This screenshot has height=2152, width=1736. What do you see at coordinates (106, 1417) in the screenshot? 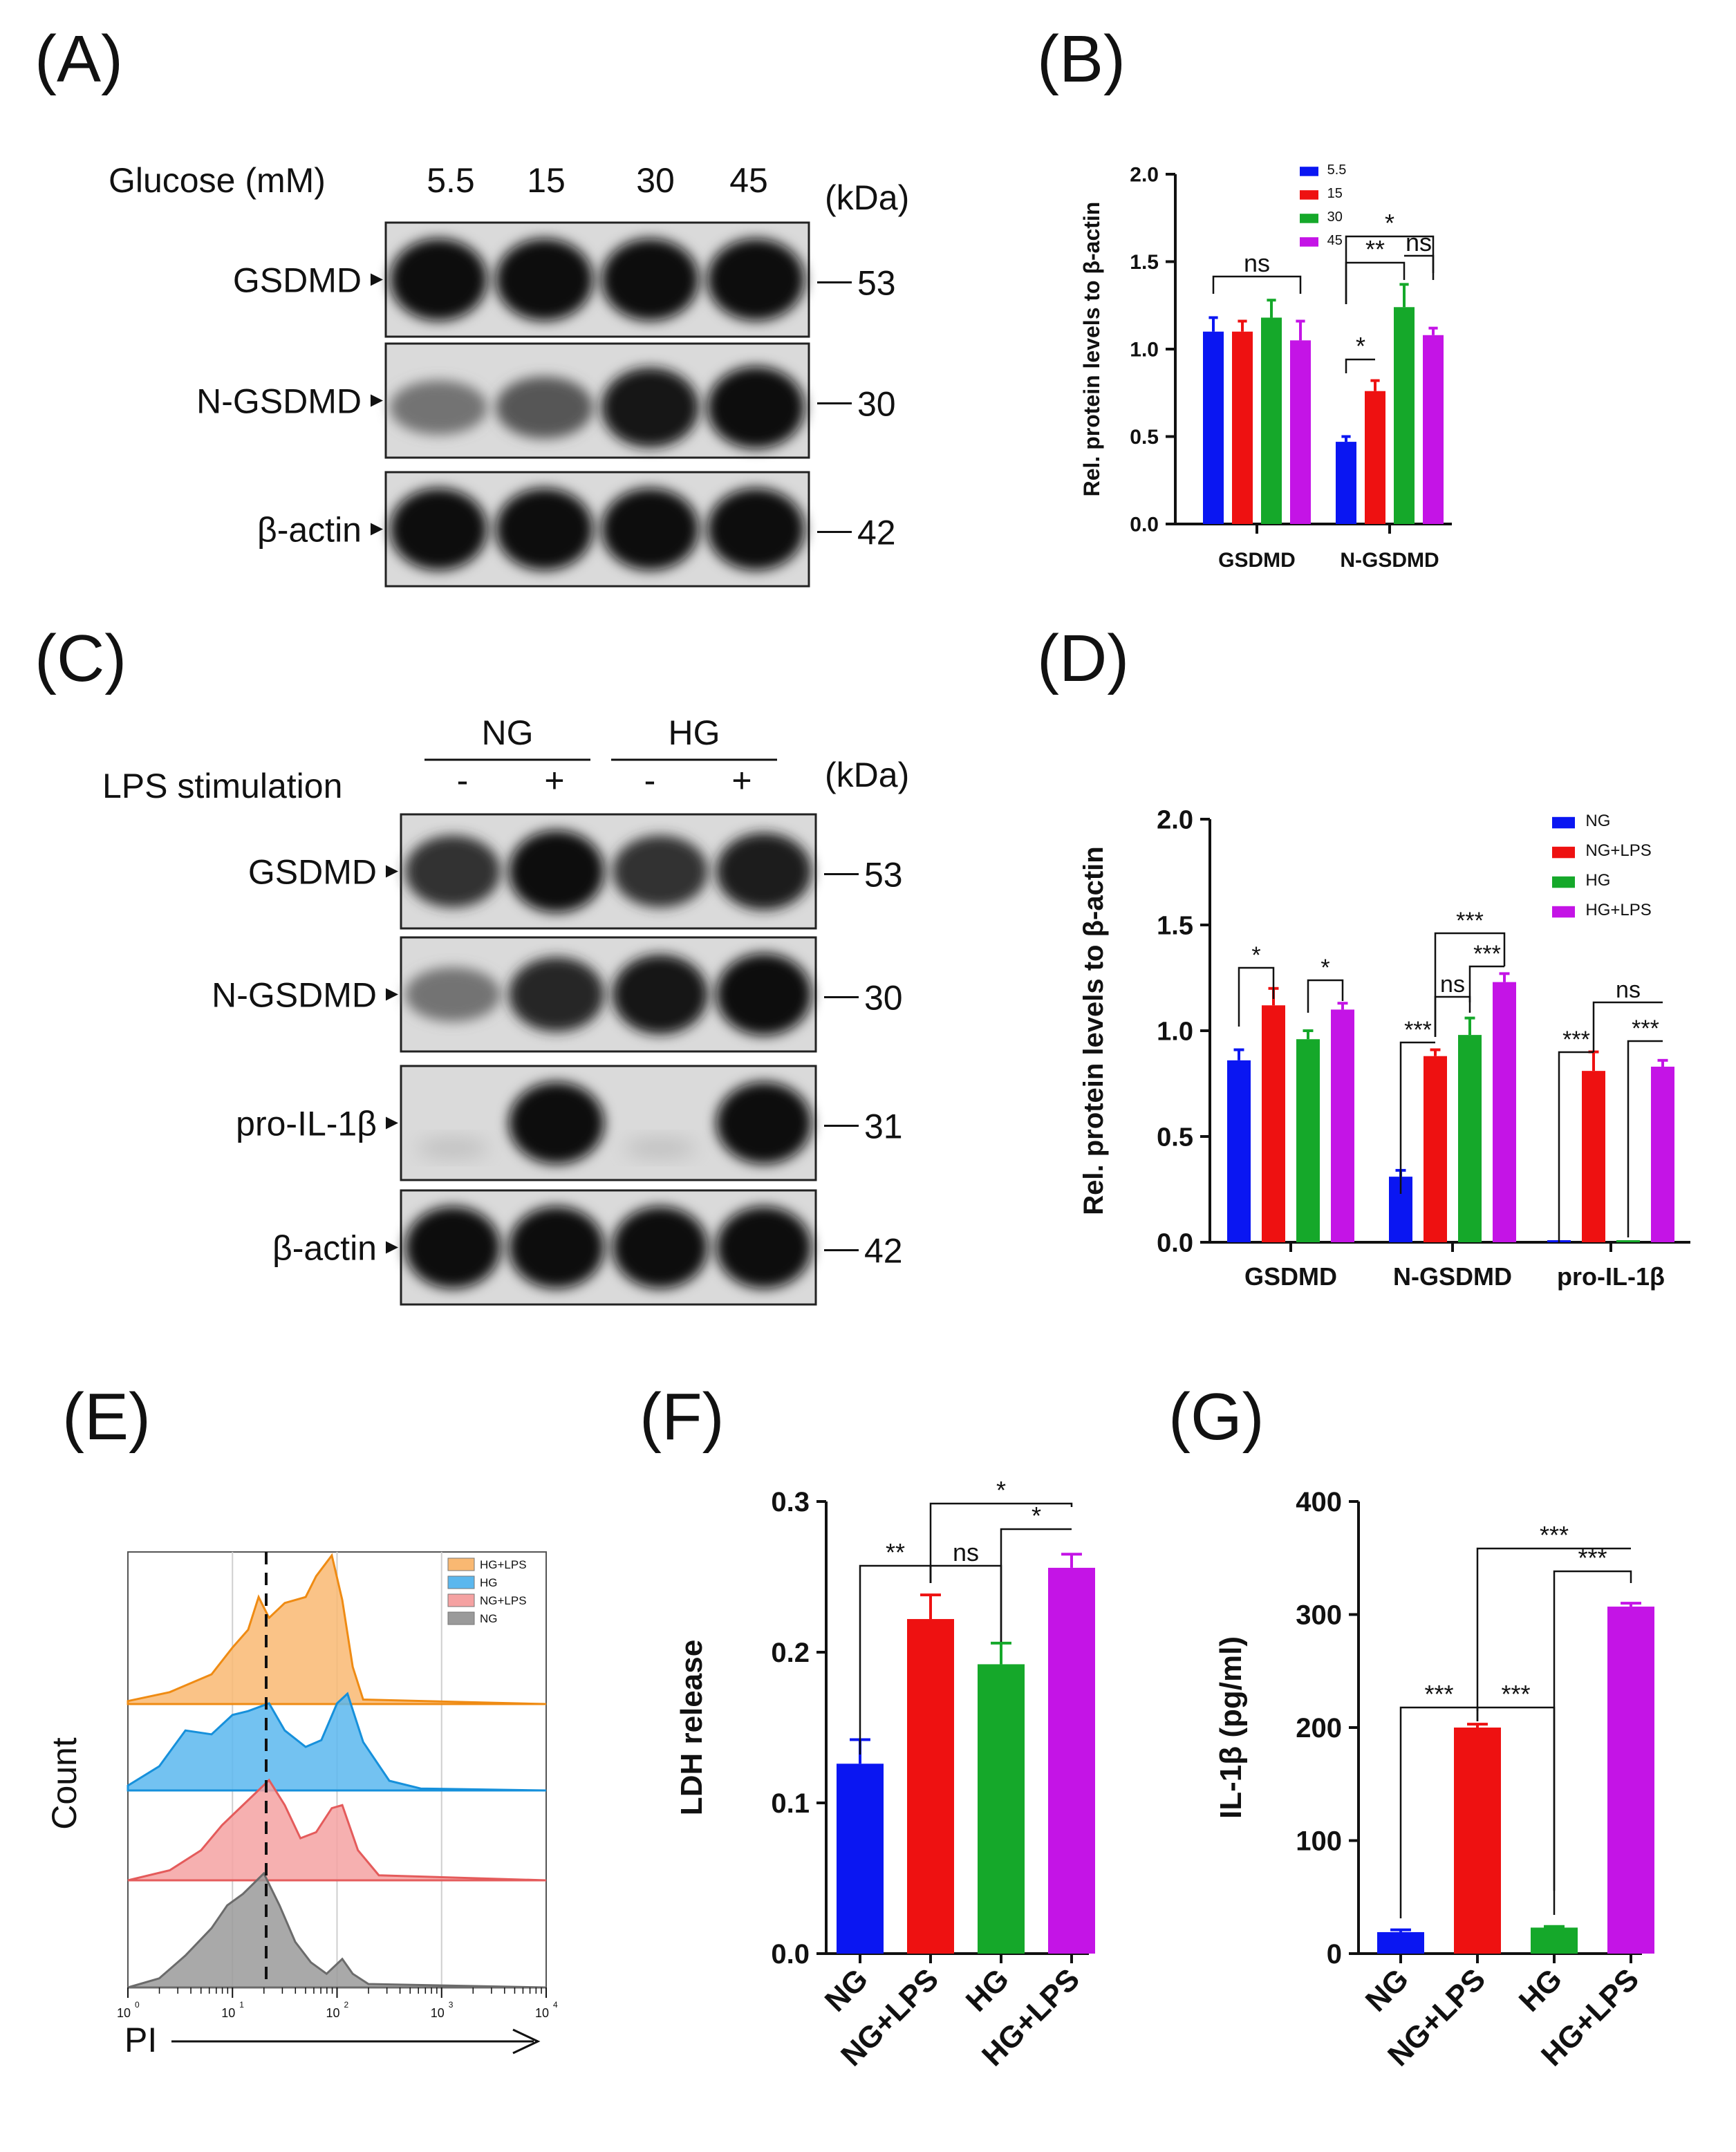
I see `panel-label-e: (E)` at bounding box center [106, 1417].